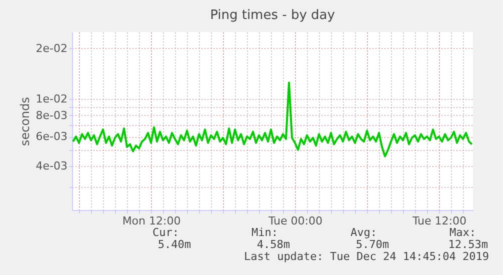 This screenshot has height=275, width=503. I want to click on y-tick-label: 8e-03, so click(52, 115).